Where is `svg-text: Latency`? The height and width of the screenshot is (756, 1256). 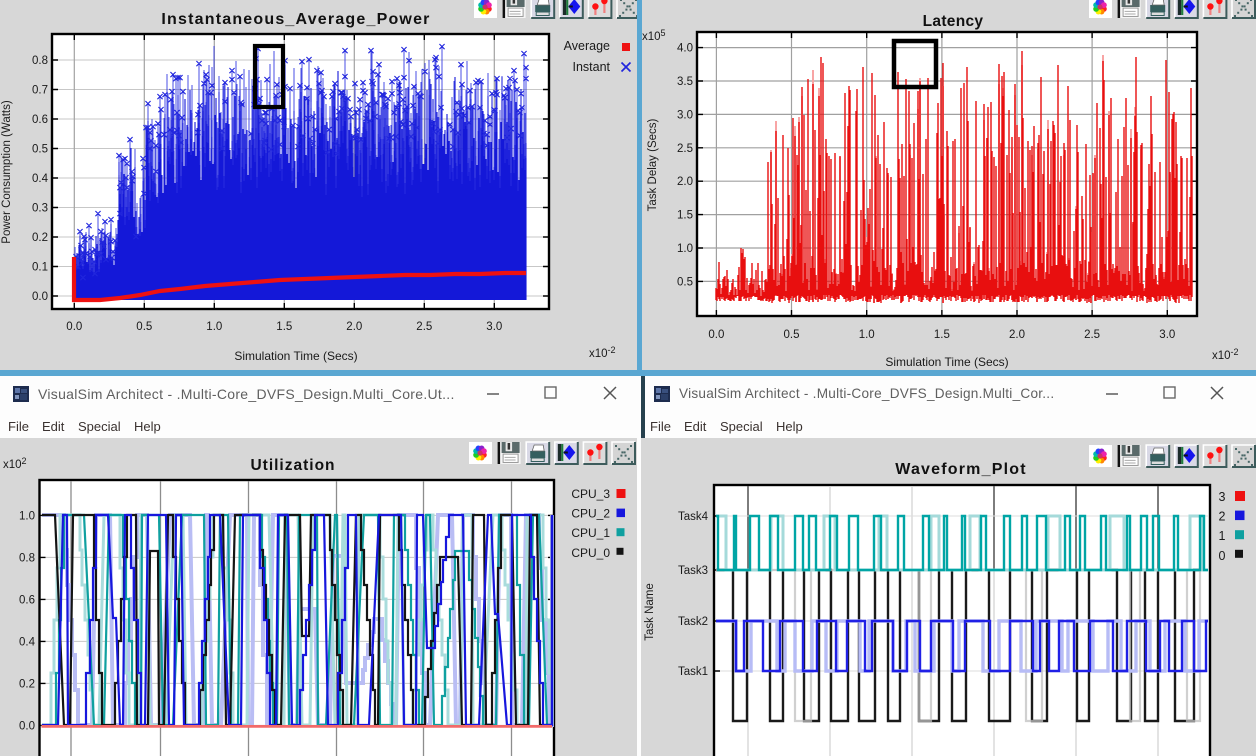 svg-text: Latency is located at coordinates (953, 21).